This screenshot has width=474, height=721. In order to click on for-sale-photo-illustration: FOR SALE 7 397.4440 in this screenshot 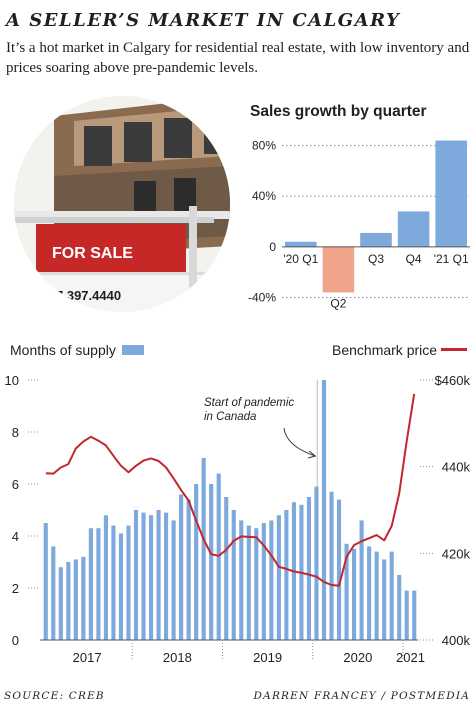, I will do `click(122, 204)`.